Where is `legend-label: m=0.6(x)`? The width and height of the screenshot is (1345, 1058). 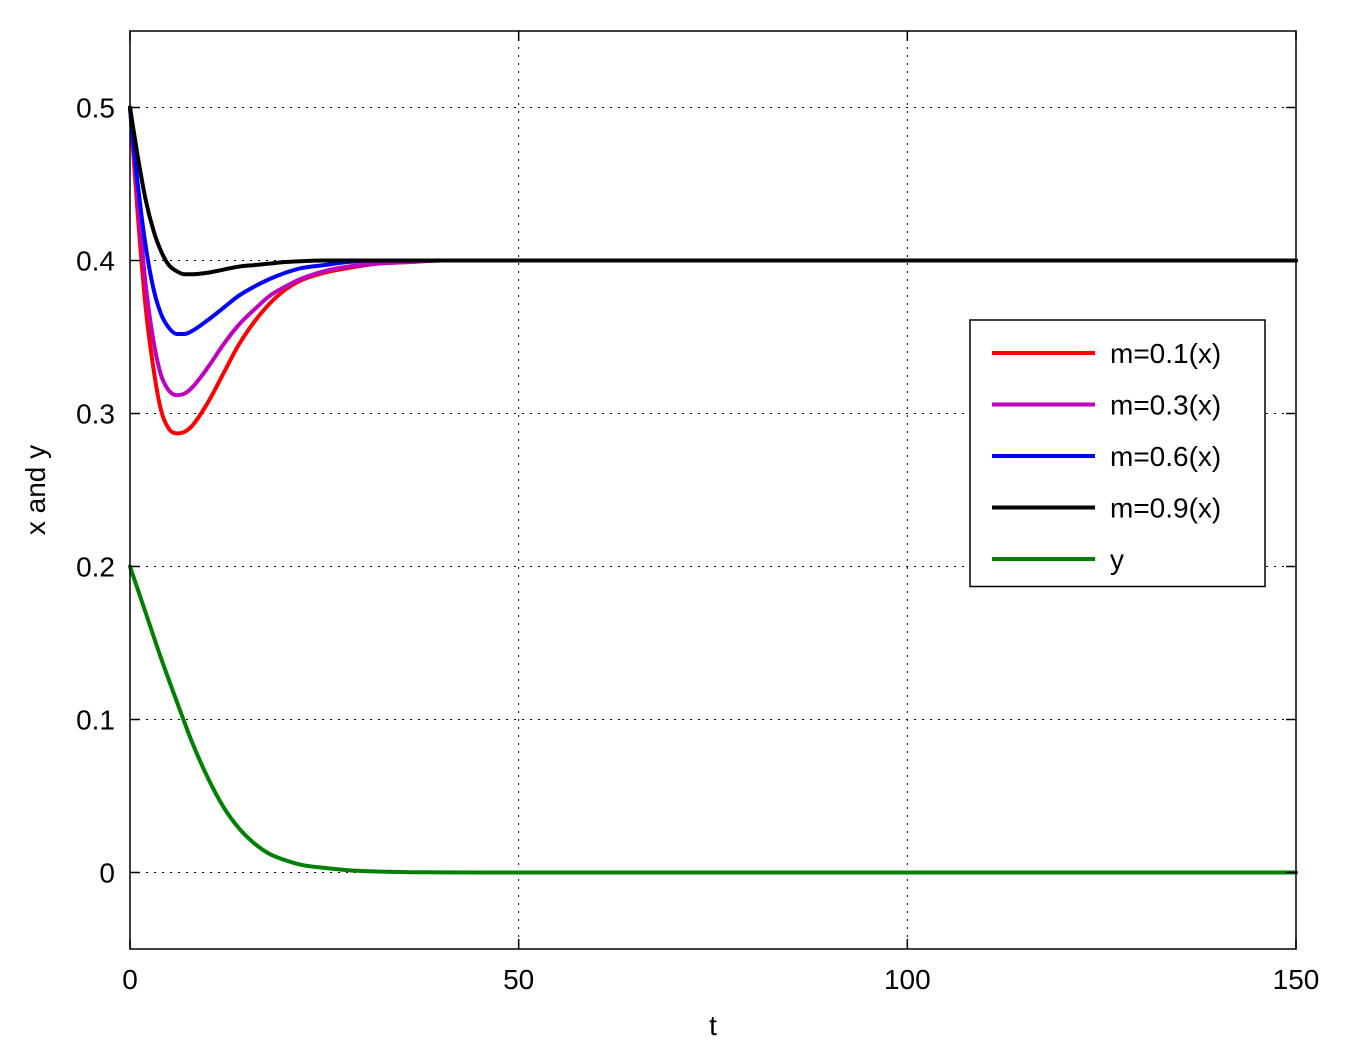
legend-label: m=0.6(x) is located at coordinates (1165, 456).